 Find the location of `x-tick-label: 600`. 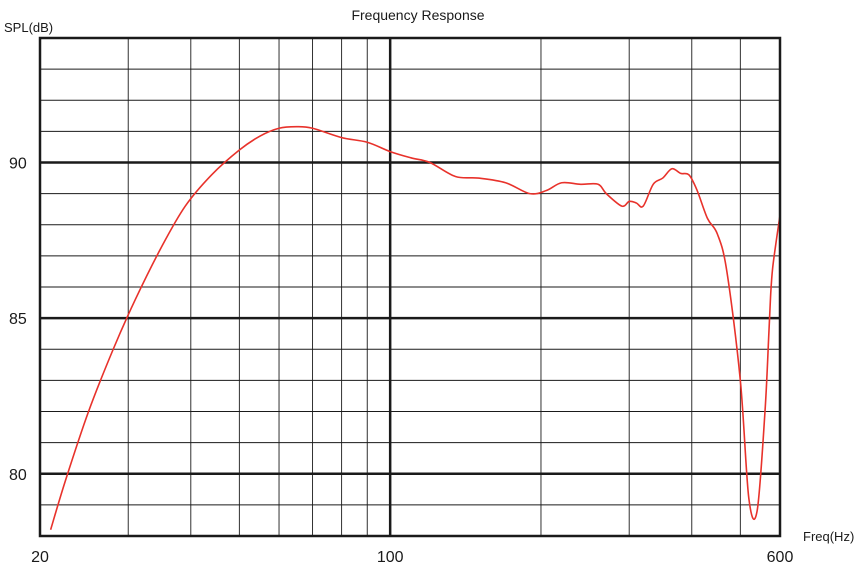

x-tick-label: 600 is located at coordinates (780, 557).